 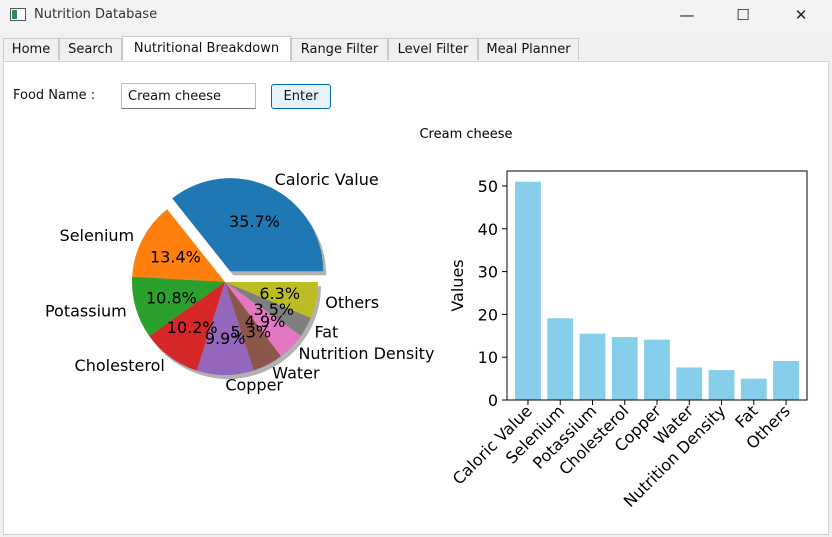 What do you see at coordinates (265, 321) in the screenshot?
I see `pie-percent-label: 4.9%` at bounding box center [265, 321].